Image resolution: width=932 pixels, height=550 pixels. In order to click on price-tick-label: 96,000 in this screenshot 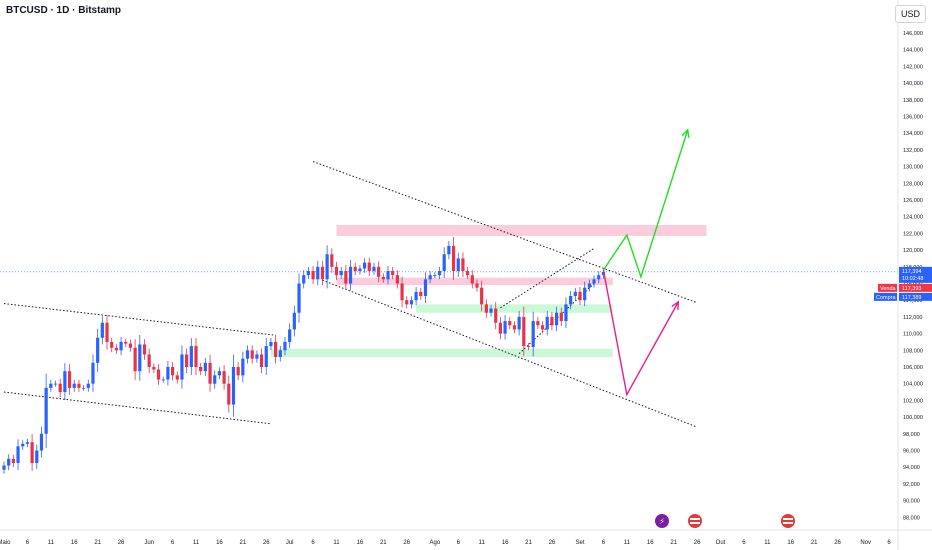, I will do `click(911, 452)`.